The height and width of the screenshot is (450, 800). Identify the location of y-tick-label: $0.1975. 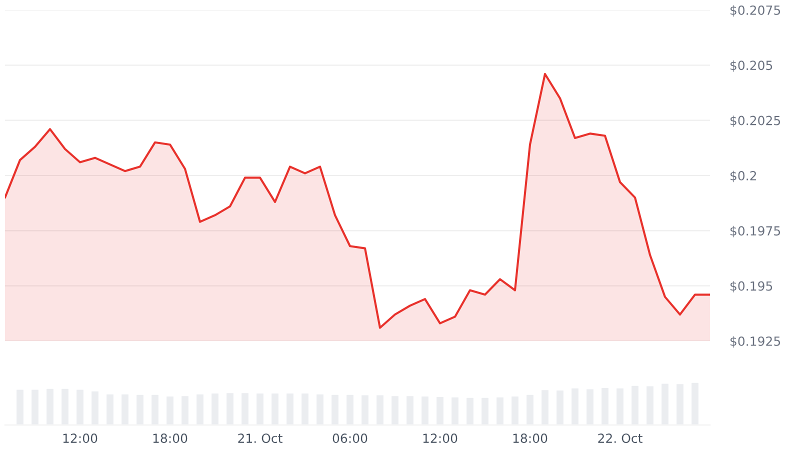
(755, 232).